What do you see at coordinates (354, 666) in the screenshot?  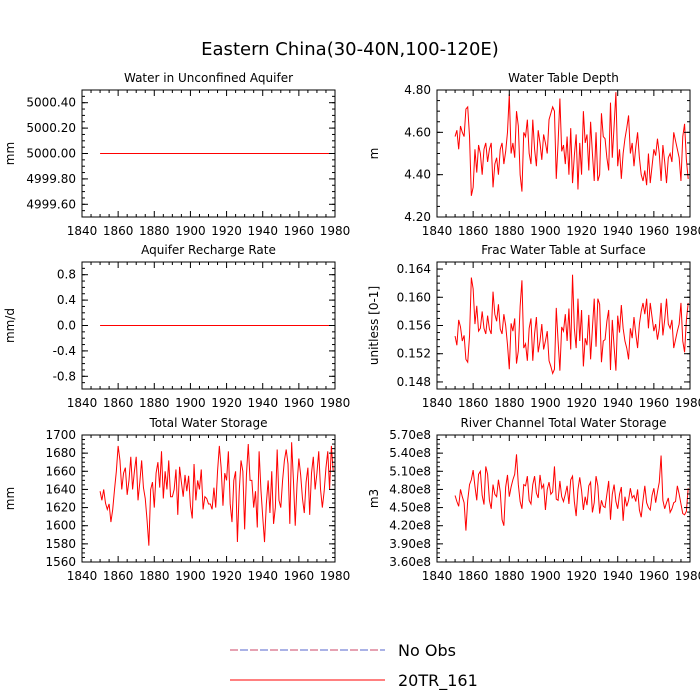 I see `legend: No Obs 20TR_161` at bounding box center [354, 666].